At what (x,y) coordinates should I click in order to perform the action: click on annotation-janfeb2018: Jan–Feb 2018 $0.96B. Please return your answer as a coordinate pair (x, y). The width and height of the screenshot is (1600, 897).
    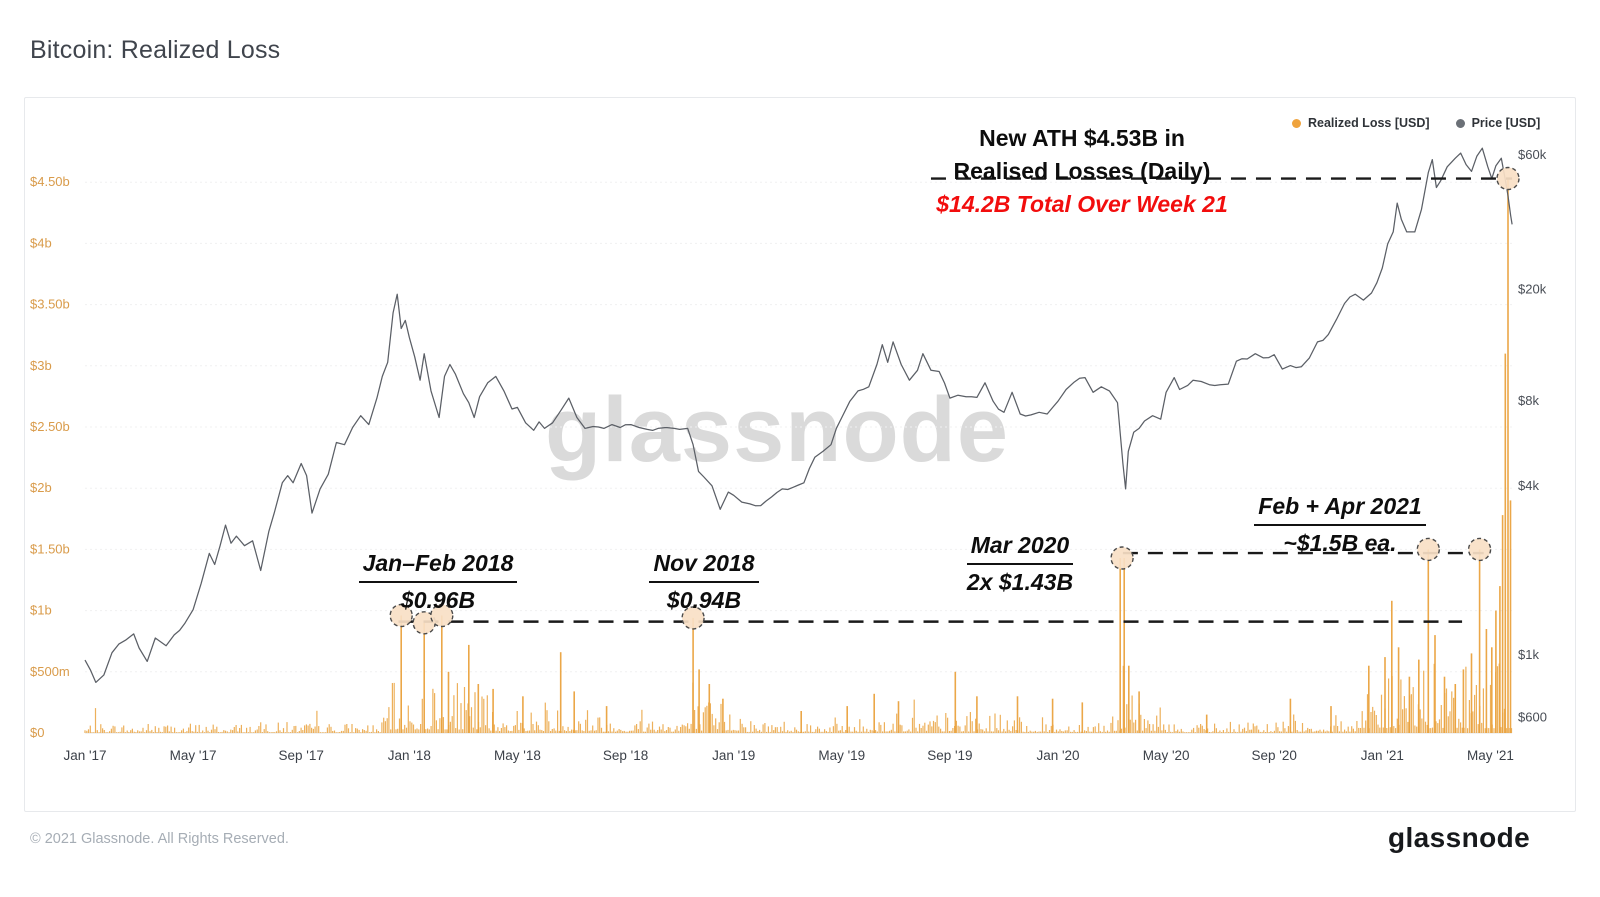
    Looking at the image, I should click on (438, 581).